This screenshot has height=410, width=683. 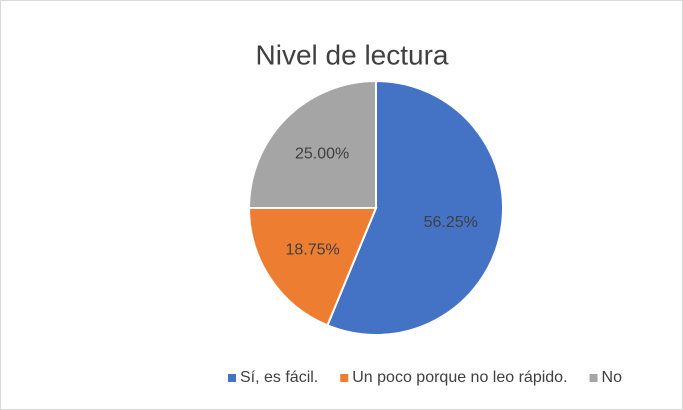 I want to click on data-label: 25.00%, so click(x=322, y=153).